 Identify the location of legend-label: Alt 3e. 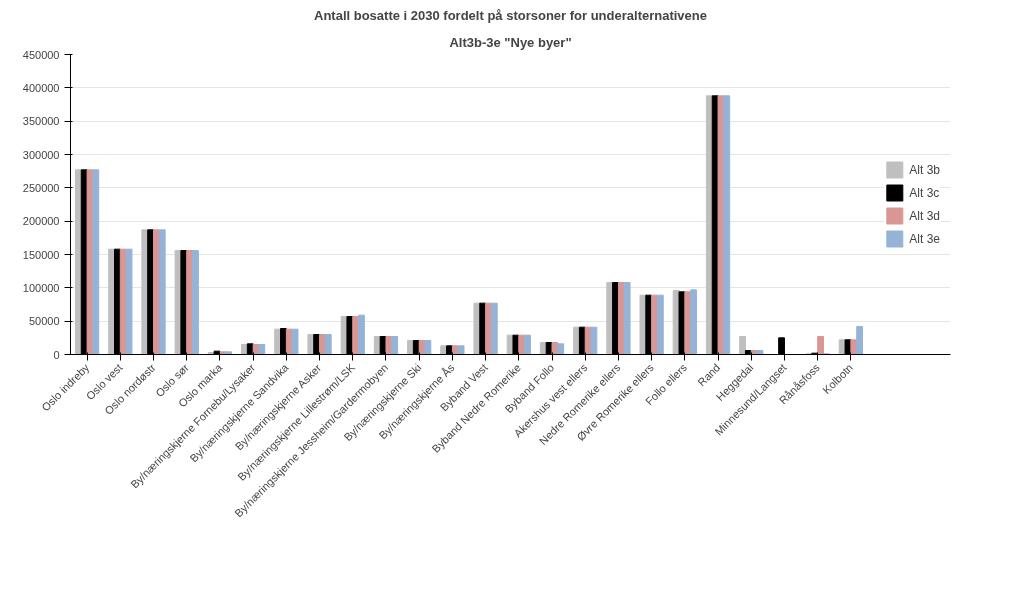
(924, 238).